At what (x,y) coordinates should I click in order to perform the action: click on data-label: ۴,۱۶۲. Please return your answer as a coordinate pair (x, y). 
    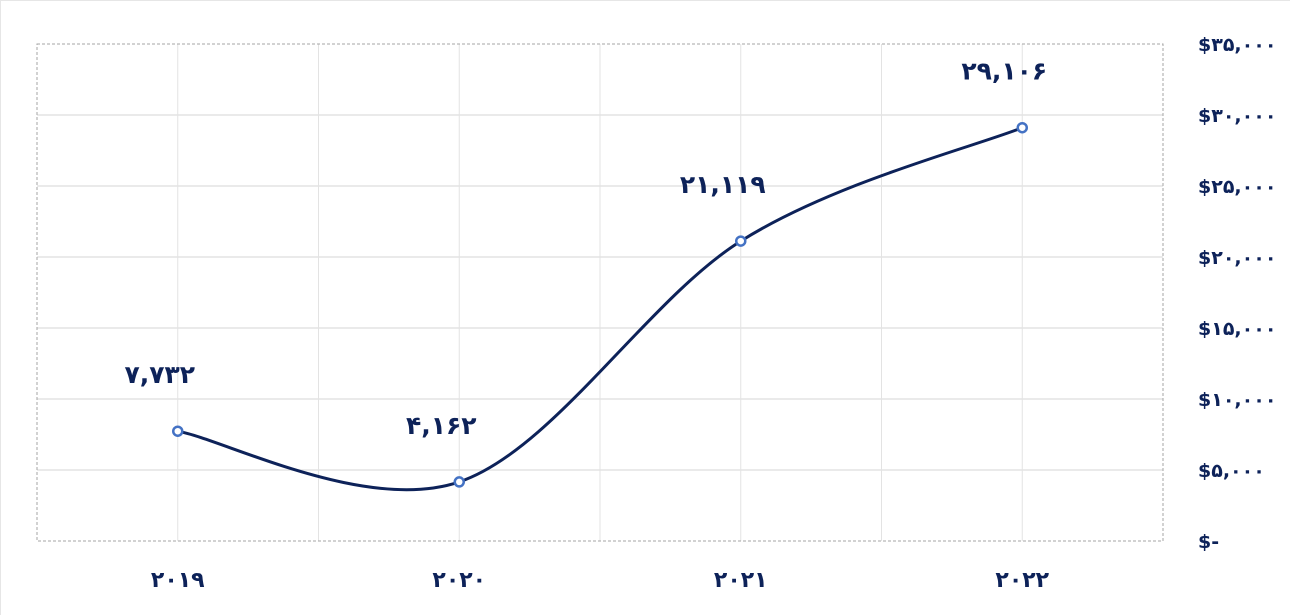
    Looking at the image, I should click on (441, 425).